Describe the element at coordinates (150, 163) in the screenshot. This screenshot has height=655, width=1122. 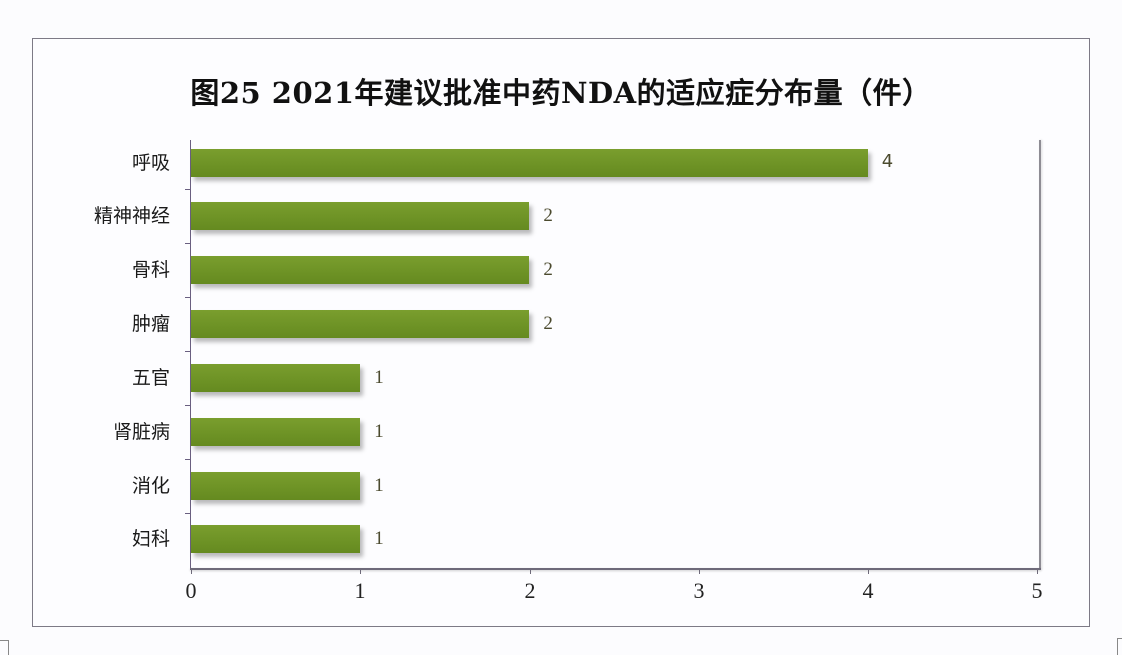
I see `category-label: 呼吸` at that location.